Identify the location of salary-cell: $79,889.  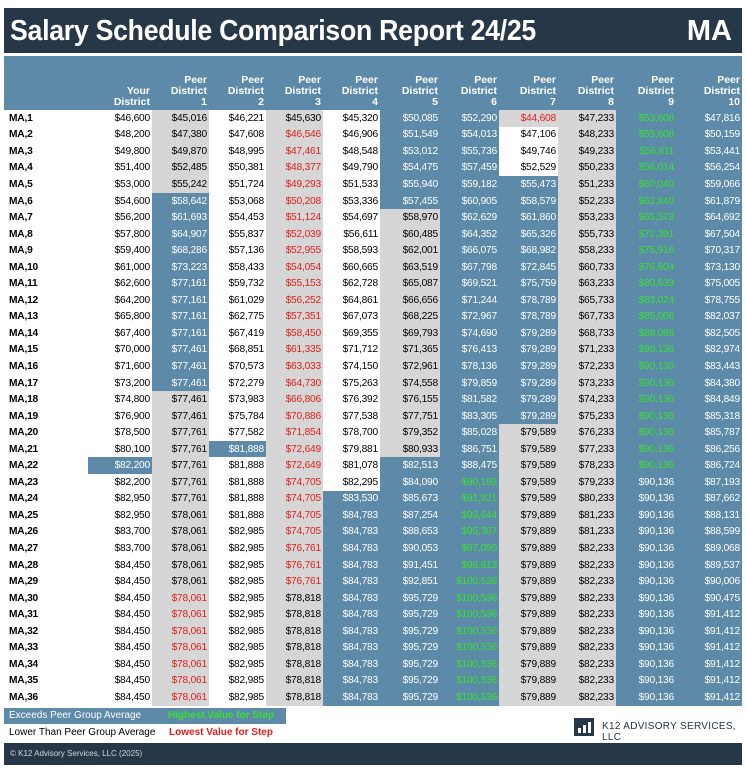
(528, 614).